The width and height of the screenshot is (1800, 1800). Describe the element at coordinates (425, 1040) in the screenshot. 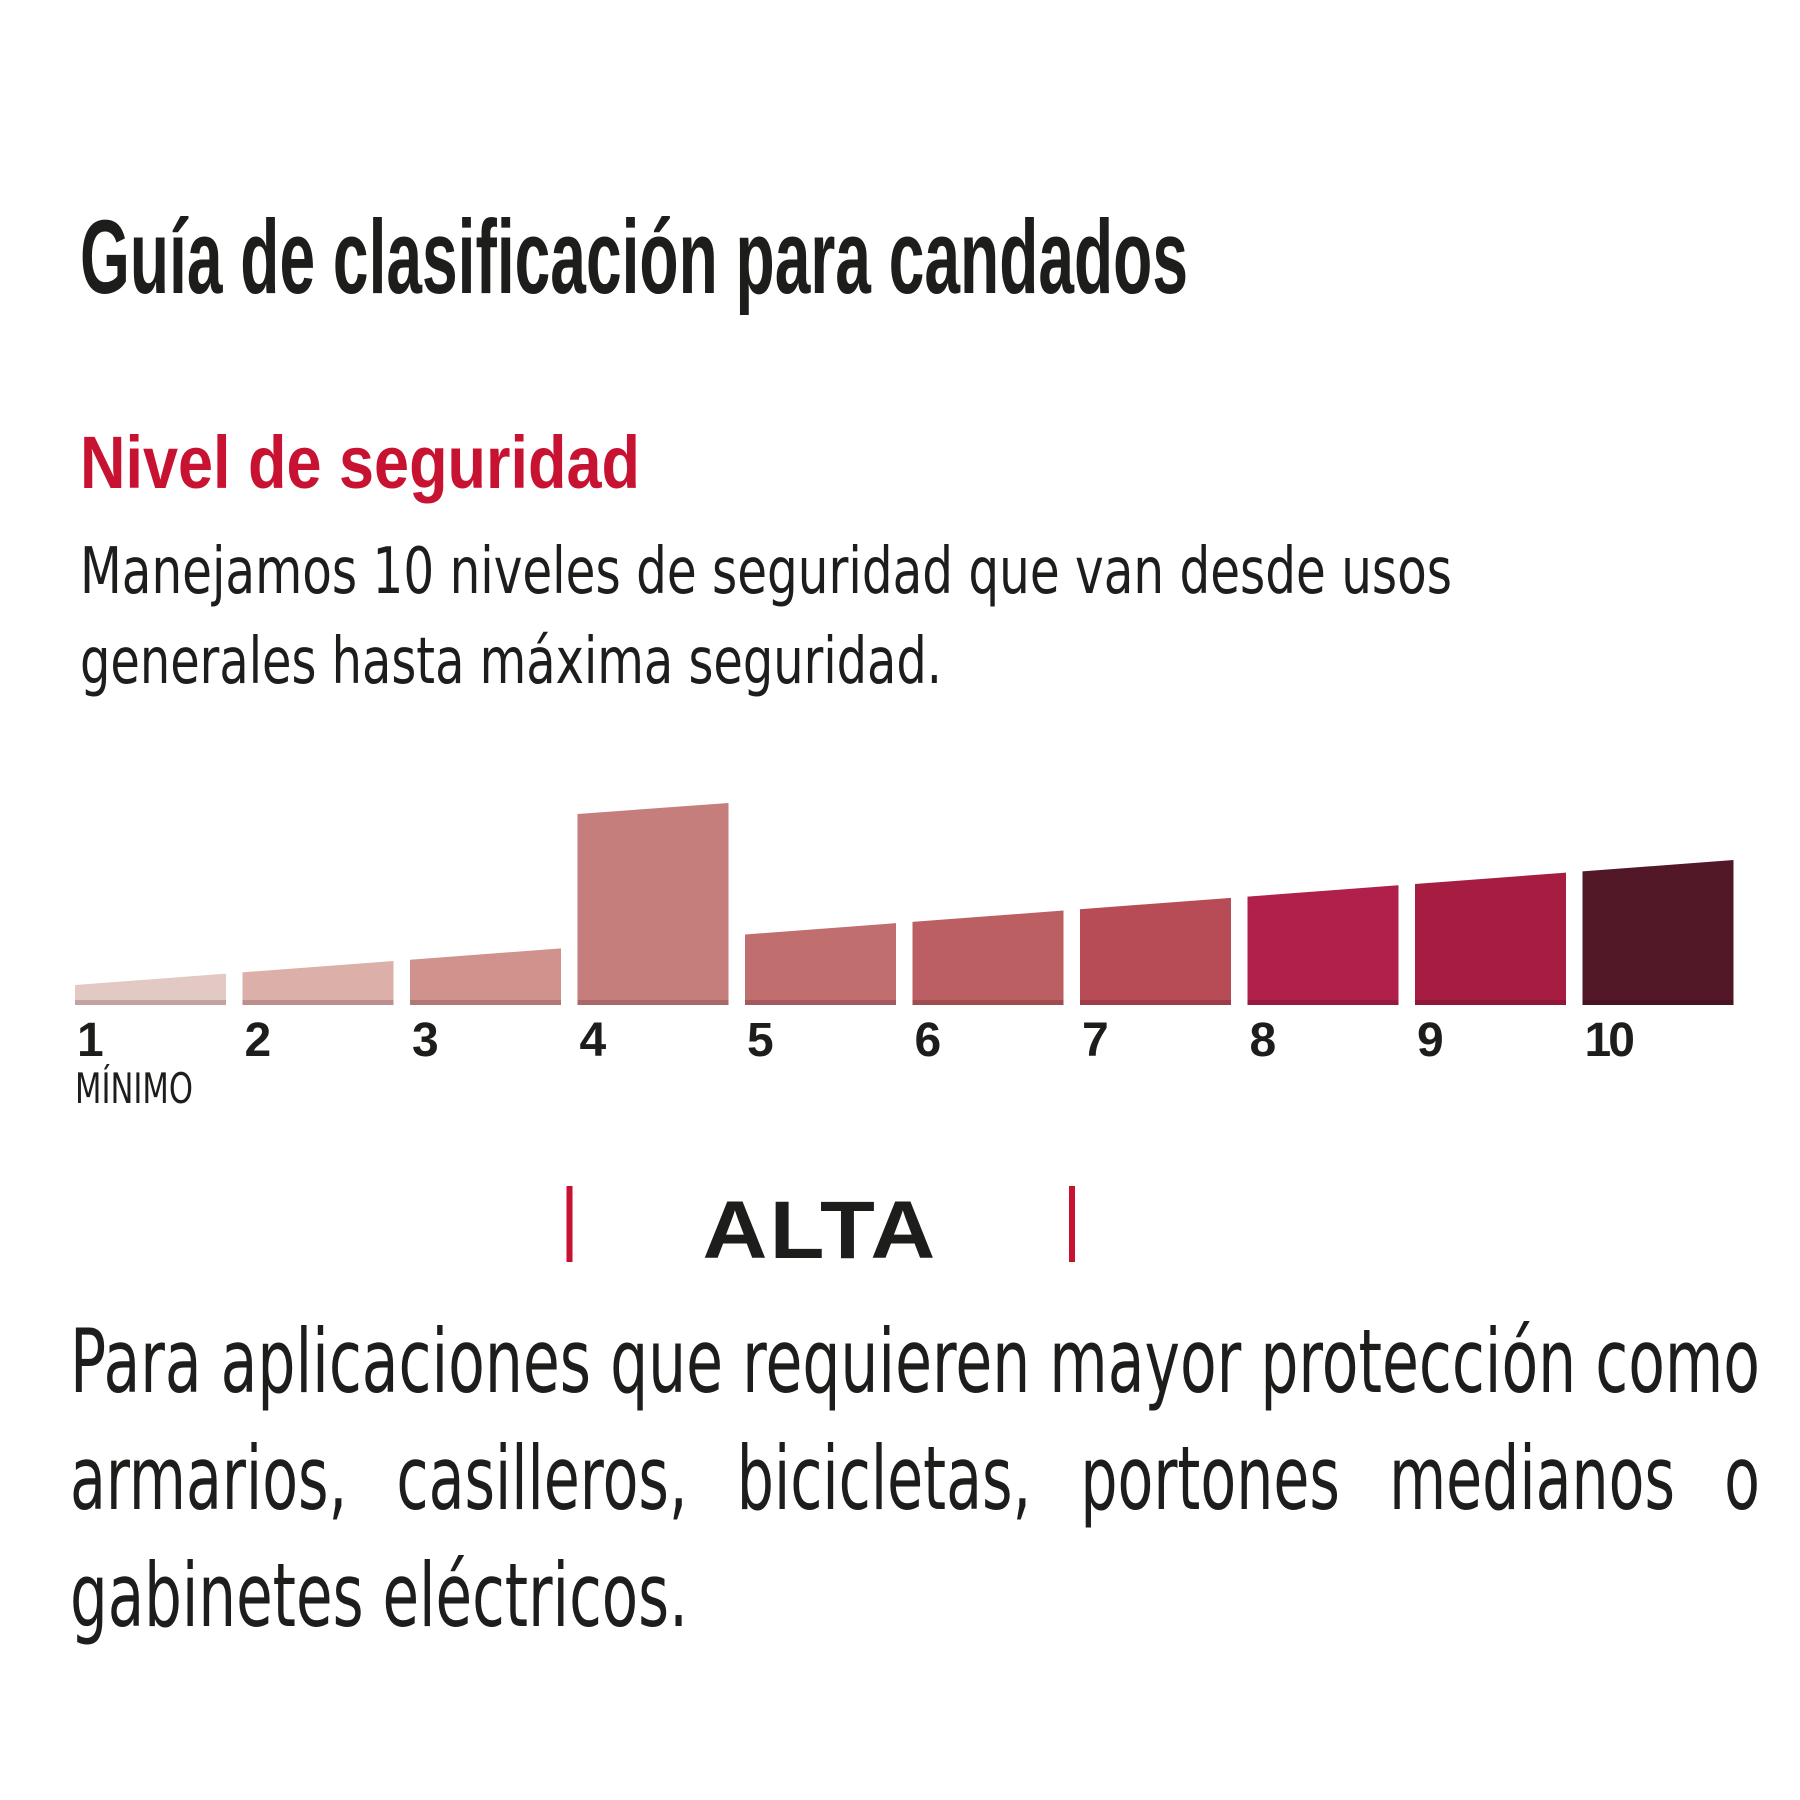

I see `x-label-3: 3` at that location.